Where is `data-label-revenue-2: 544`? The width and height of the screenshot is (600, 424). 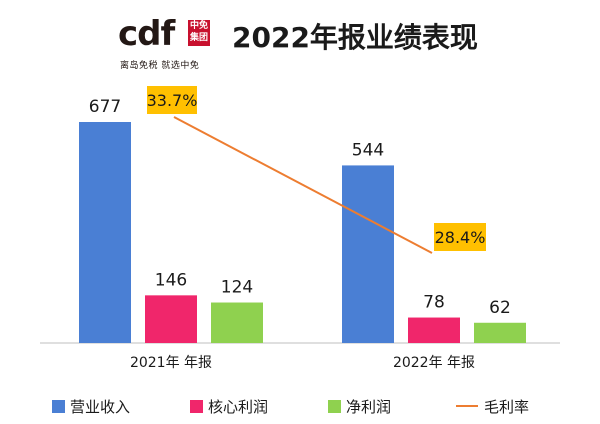 data-label-revenue-2: 544 is located at coordinates (368, 150).